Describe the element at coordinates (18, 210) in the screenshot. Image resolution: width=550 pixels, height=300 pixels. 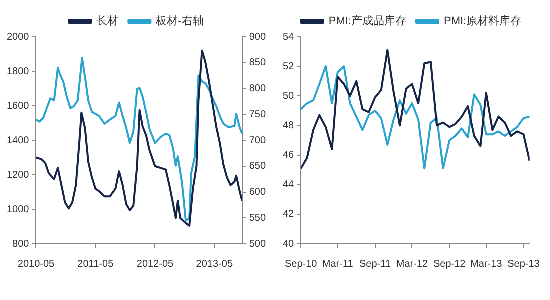
I see `y-tick-label: 1000` at that location.